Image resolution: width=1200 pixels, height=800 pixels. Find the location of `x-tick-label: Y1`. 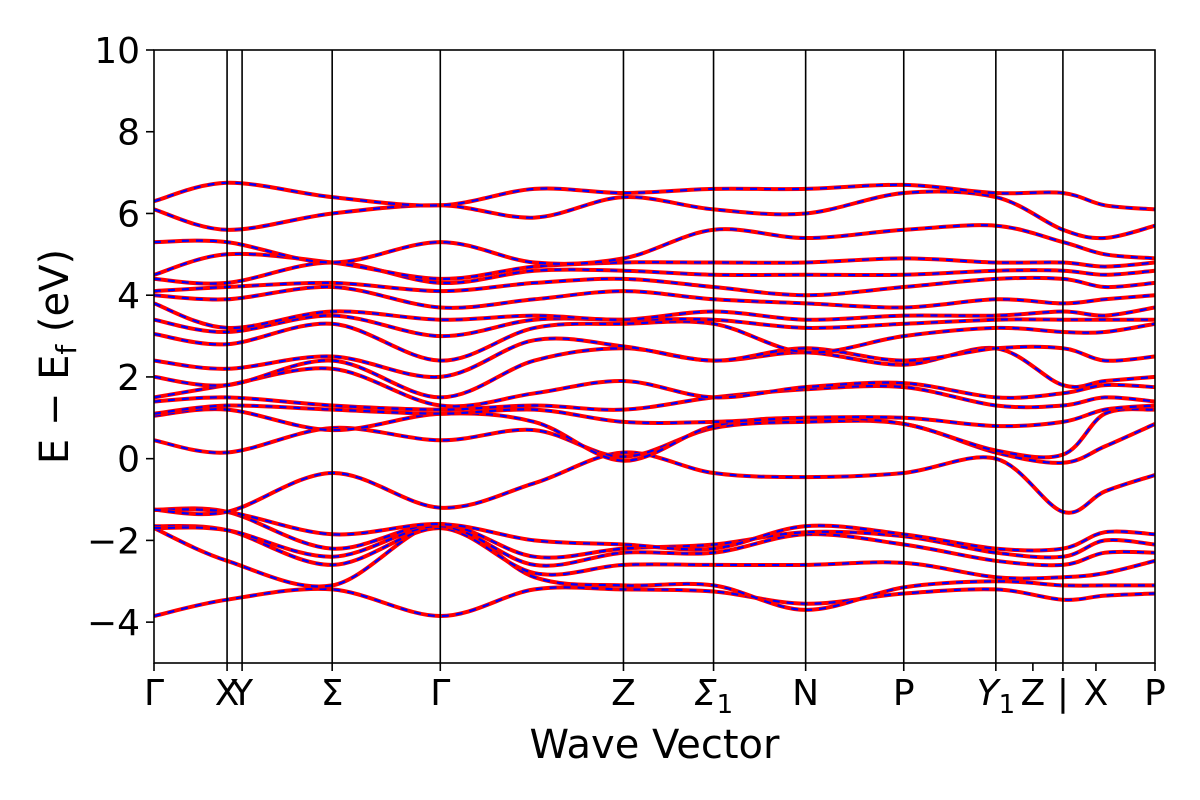

x-tick-label: Y1 is located at coordinates (996, 696).